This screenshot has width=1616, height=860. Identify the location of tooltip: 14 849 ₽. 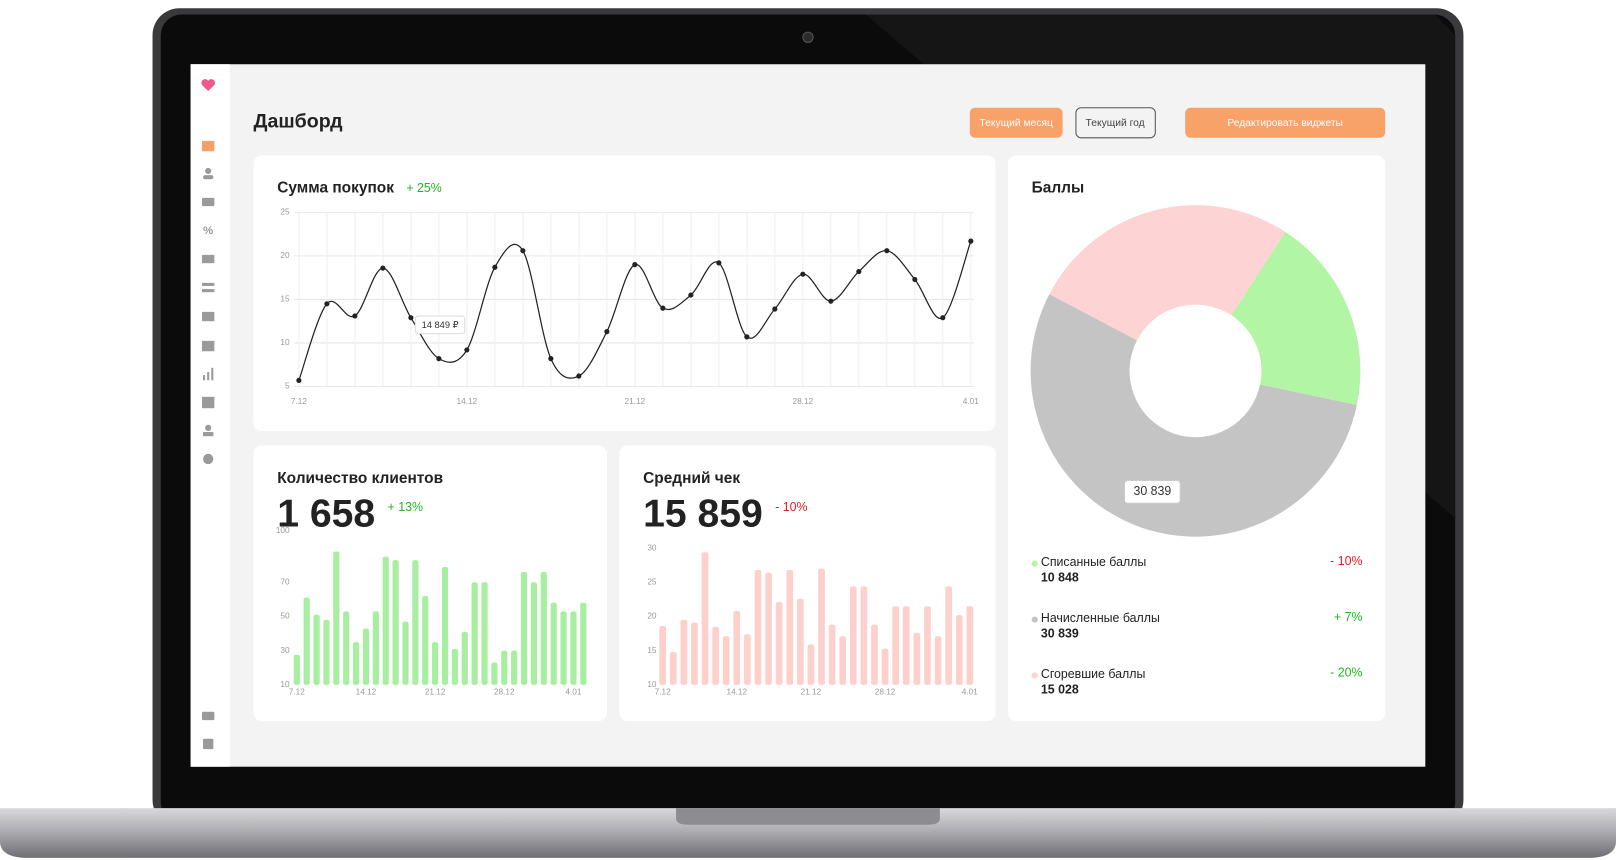
(440, 325).